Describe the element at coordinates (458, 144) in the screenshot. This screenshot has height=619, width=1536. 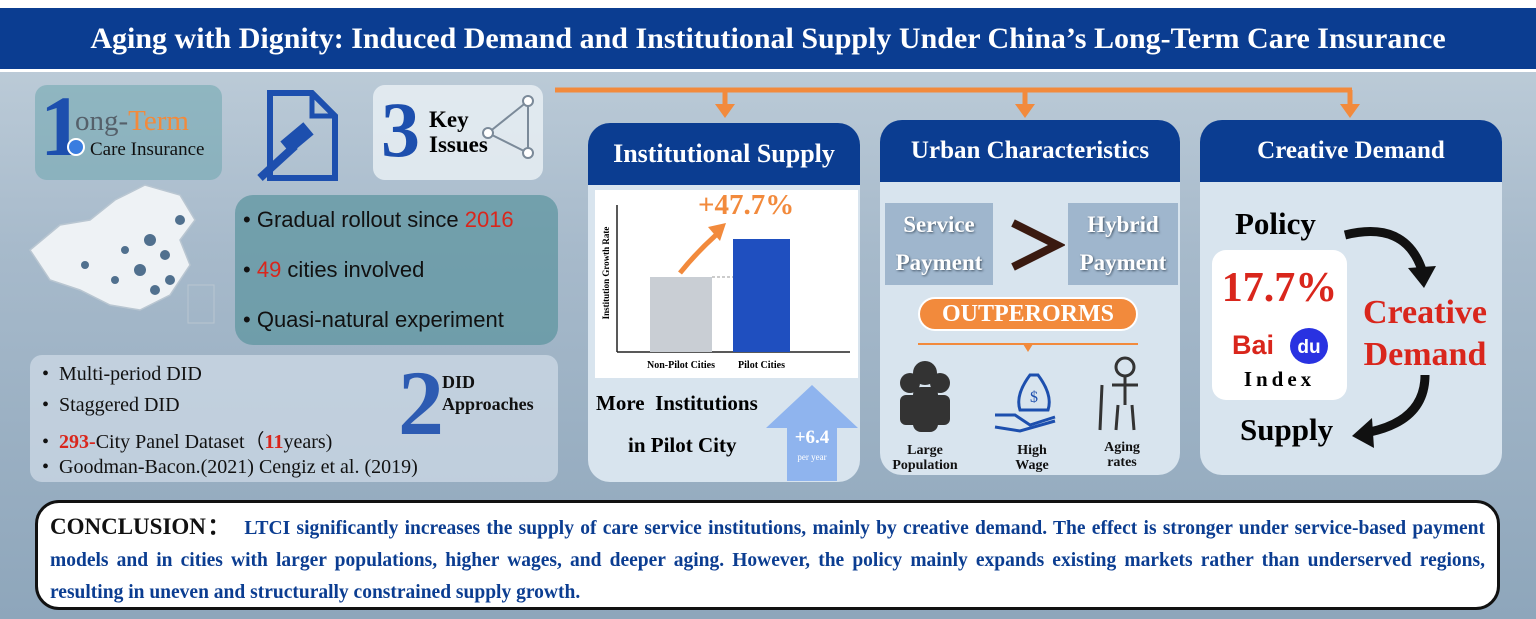
I see `key-issues-line: Issues` at that location.